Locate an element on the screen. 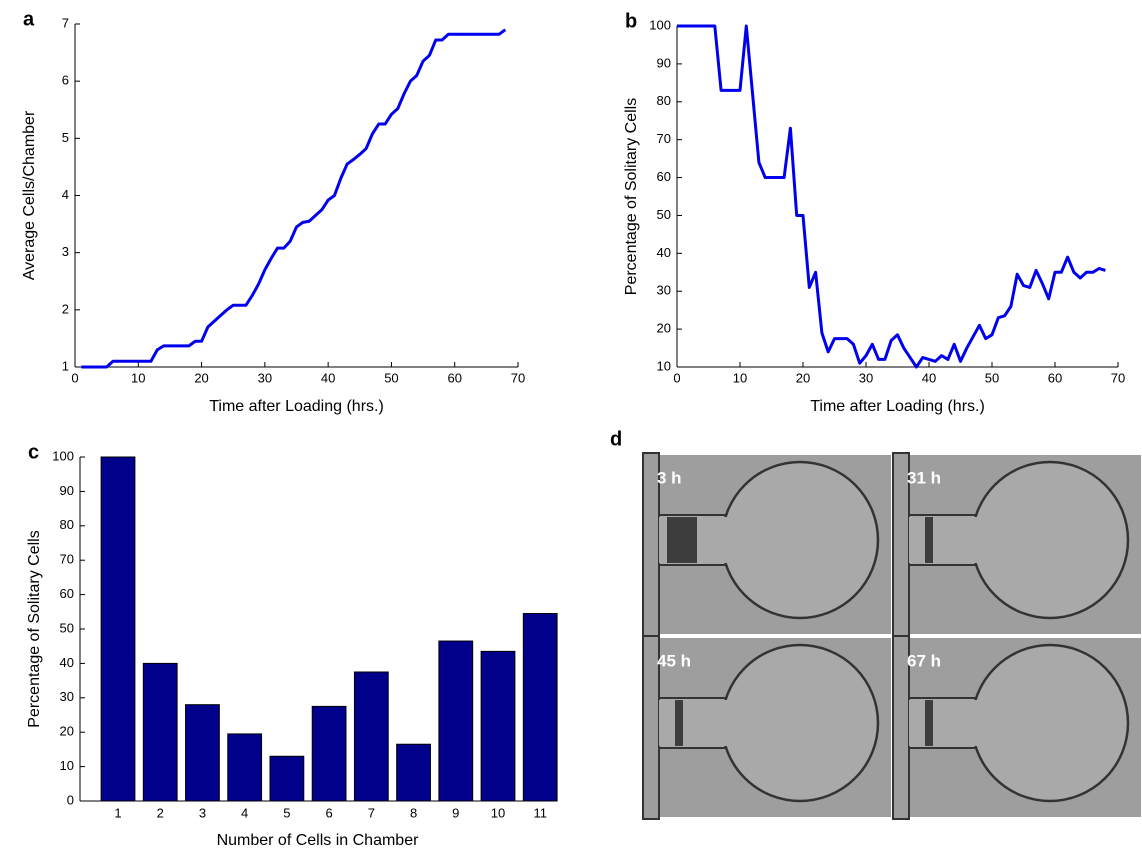 The height and width of the screenshot is (855, 1142). frame-label: 31 h is located at coordinates (924, 477).